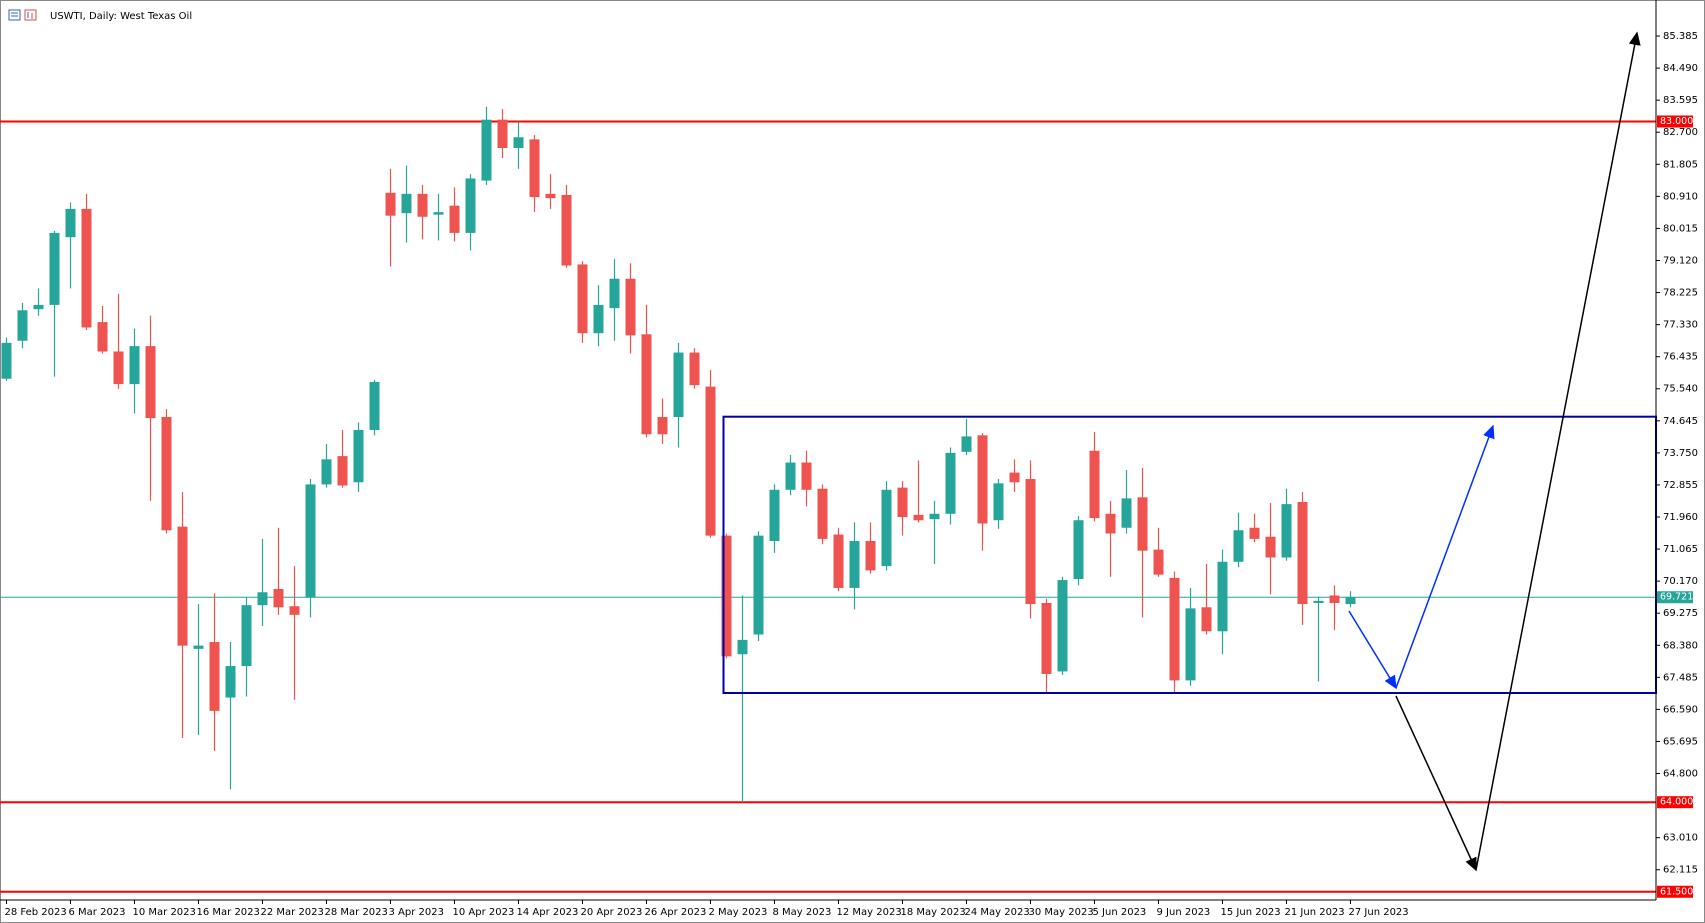 Image resolution: width=1705 pixels, height=923 pixels. What do you see at coordinates (1680, 100) in the screenshot?
I see `y-tick-label: 83.595` at bounding box center [1680, 100].